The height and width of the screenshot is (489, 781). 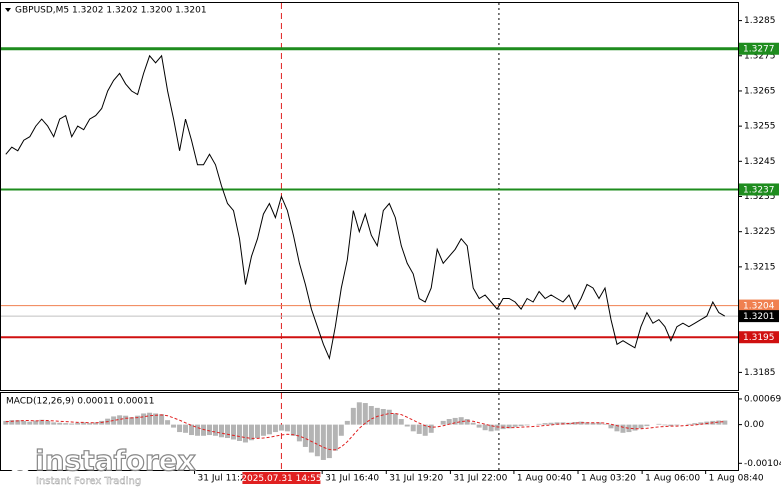 I want to click on x-tick-label: 1 Aug 06:00, so click(x=672, y=479).